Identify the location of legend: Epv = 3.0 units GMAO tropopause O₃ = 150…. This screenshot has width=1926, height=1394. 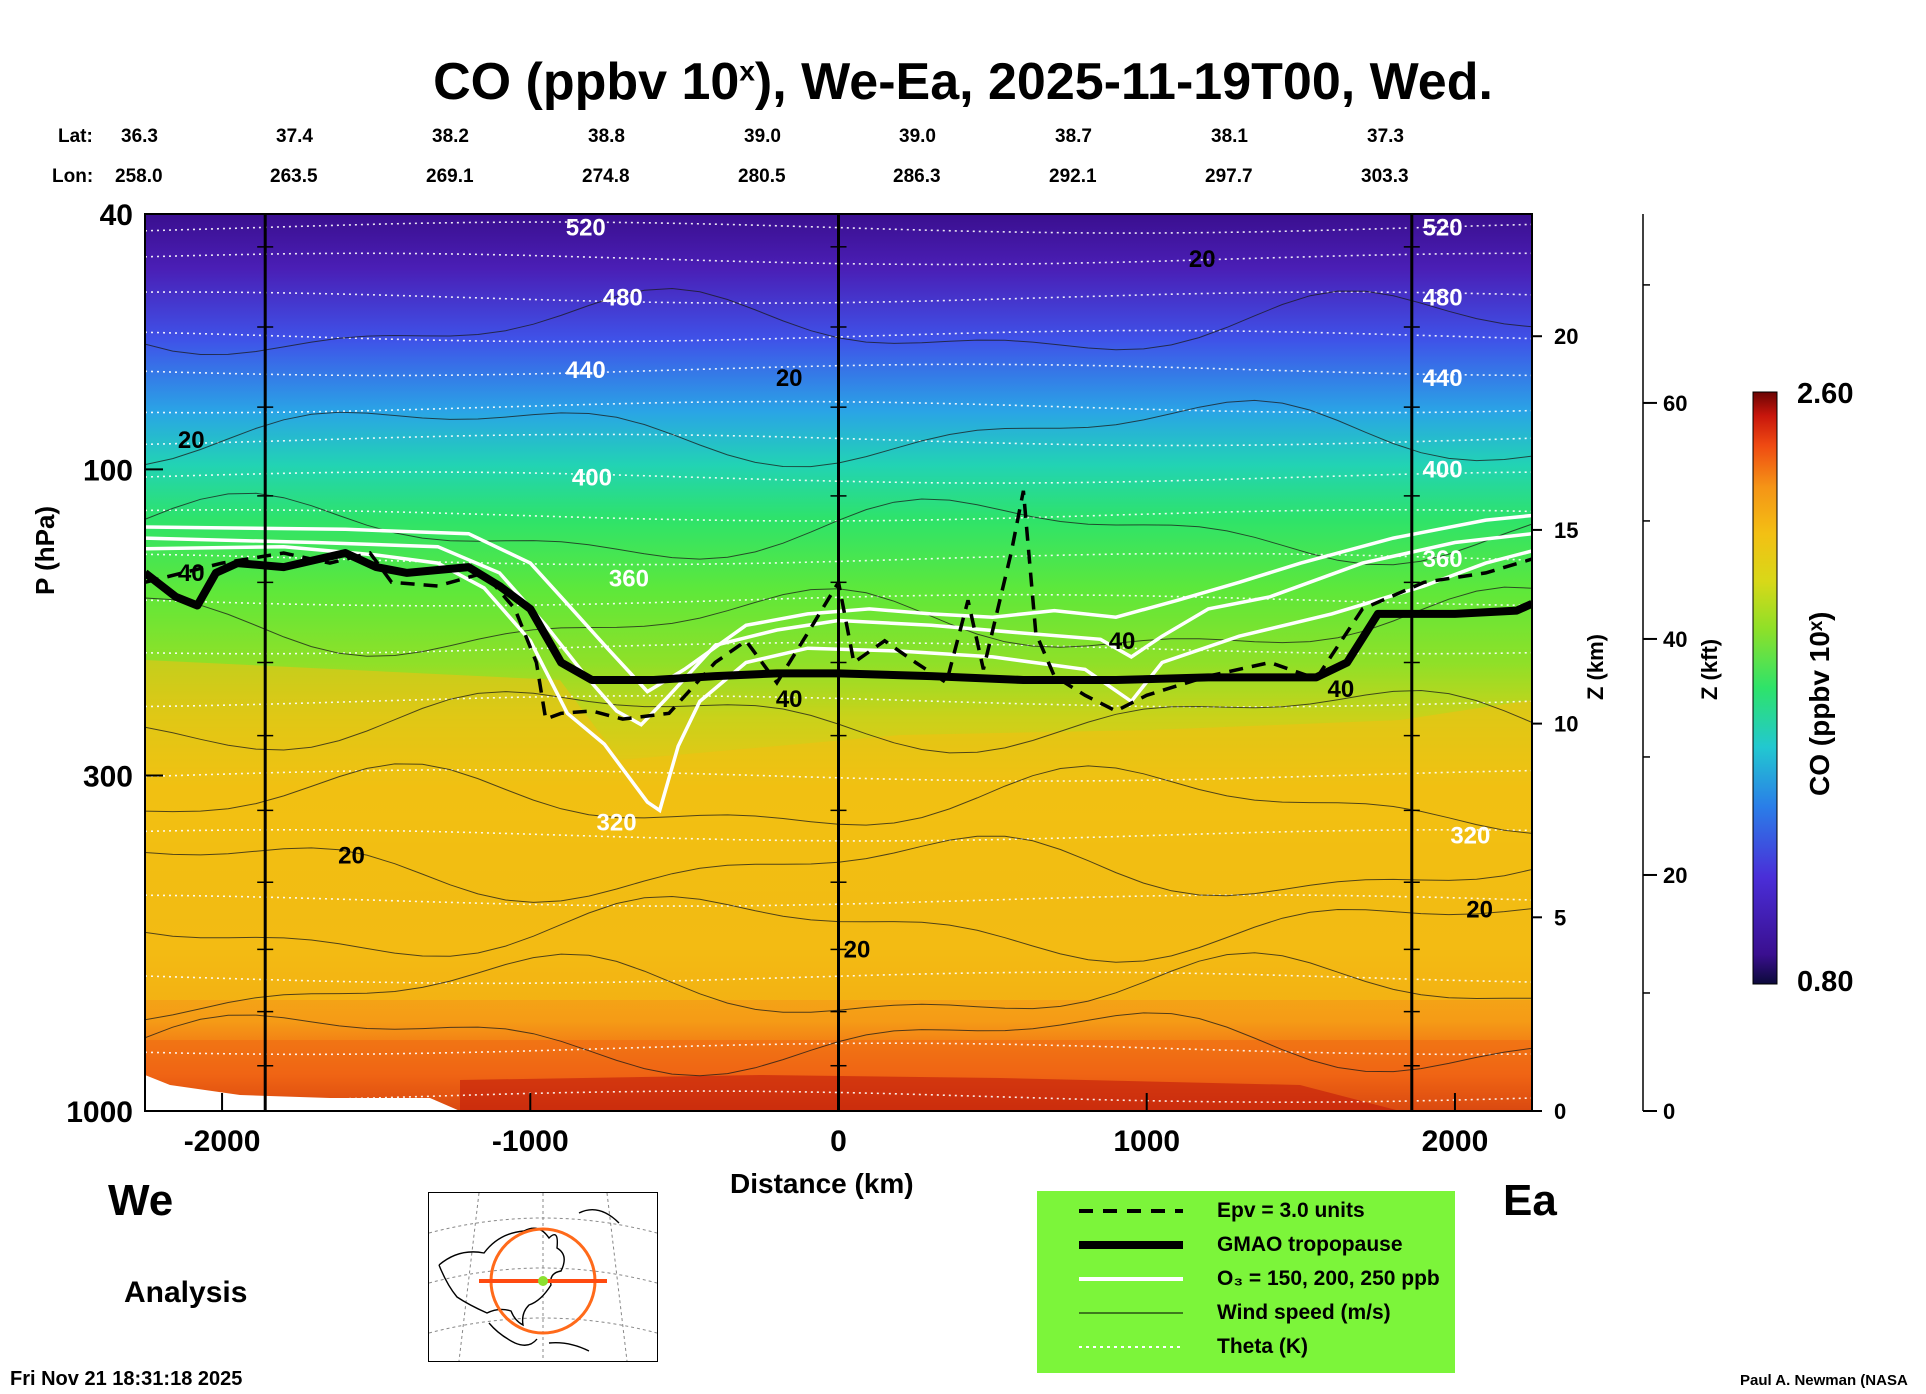
(1246, 1282).